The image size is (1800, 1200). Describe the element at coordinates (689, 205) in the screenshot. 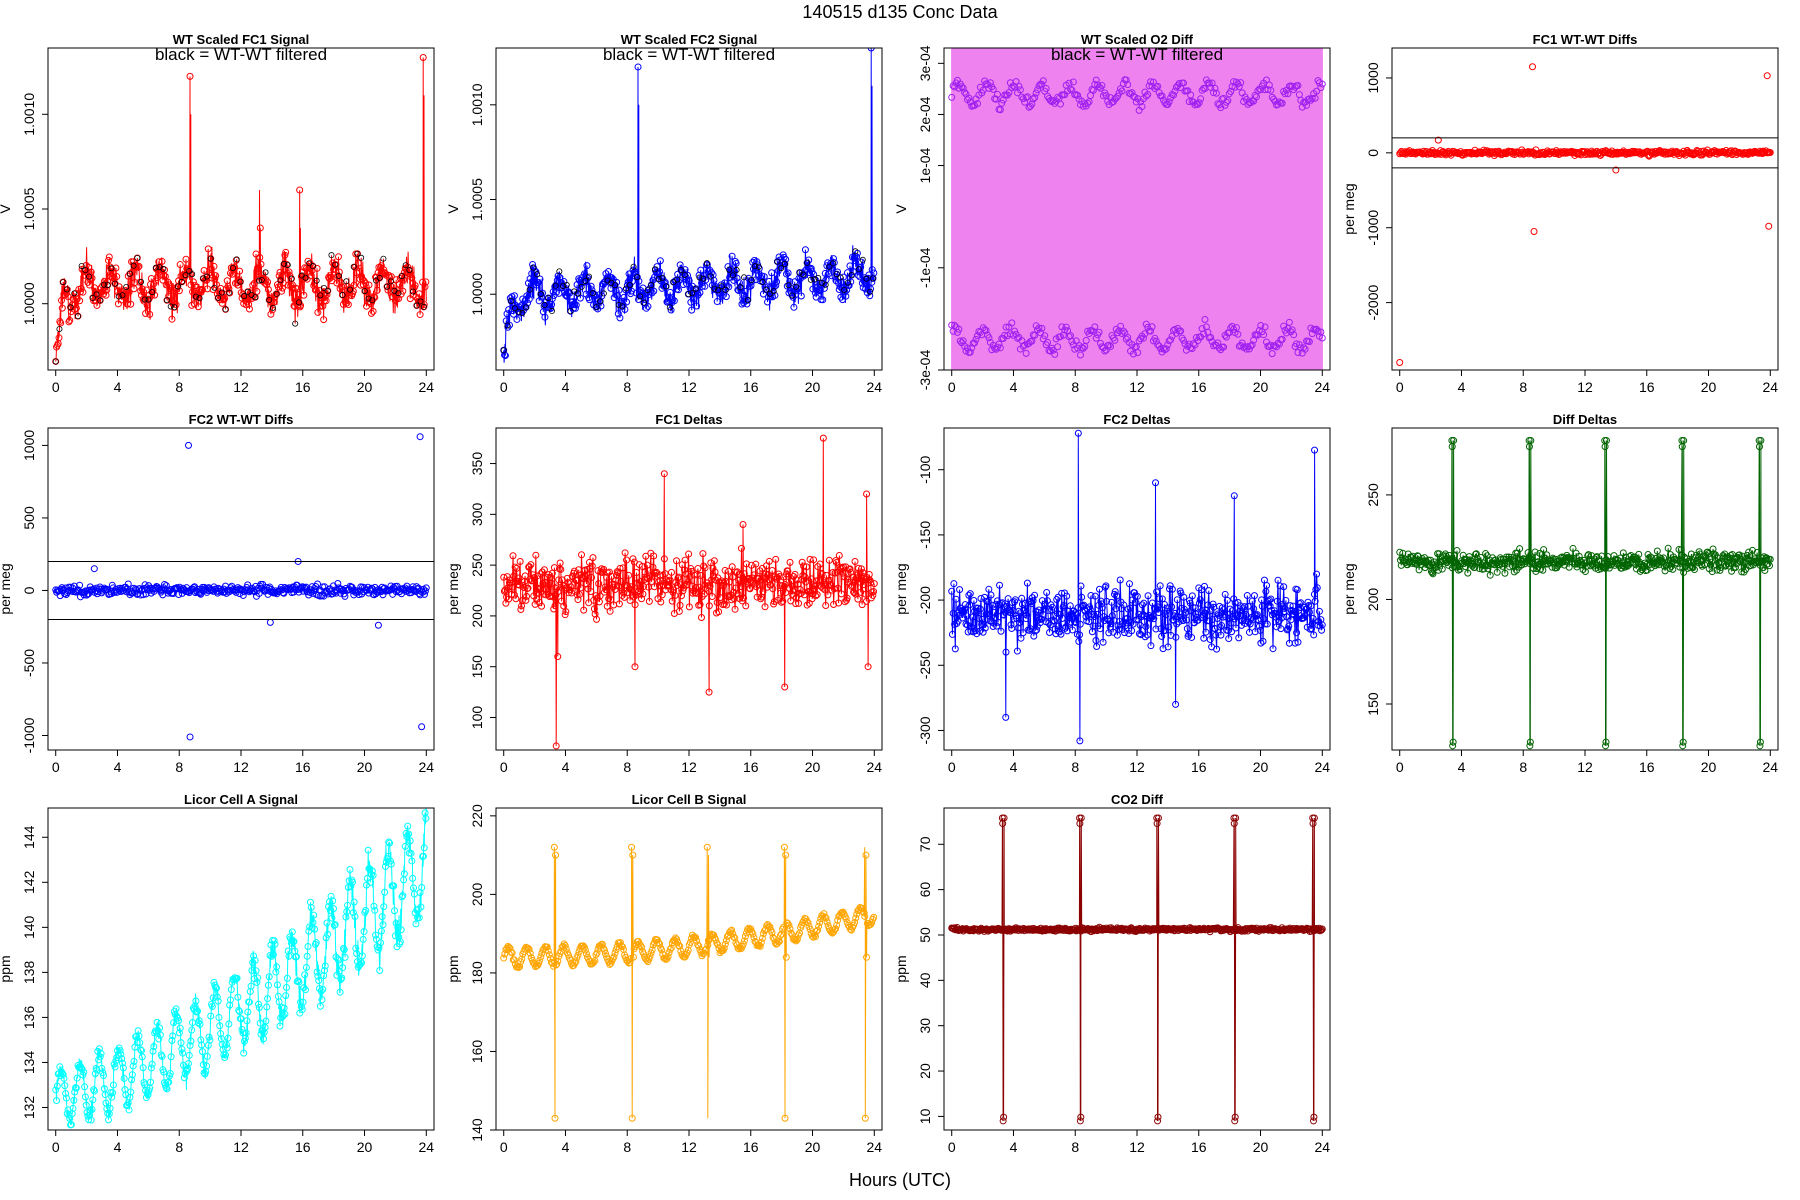

I see `plot-area` at that location.